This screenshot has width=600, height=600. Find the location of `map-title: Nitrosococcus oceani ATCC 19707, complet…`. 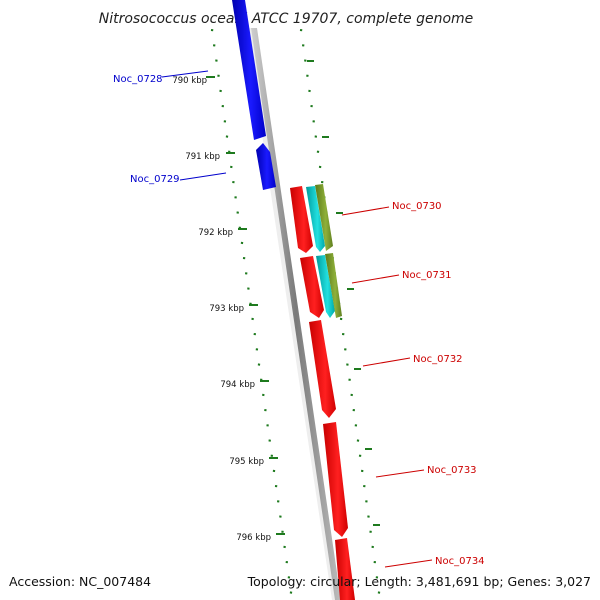

map-title: Nitrosococcus oceani ATCC 19707, complet… is located at coordinates (286, 19).